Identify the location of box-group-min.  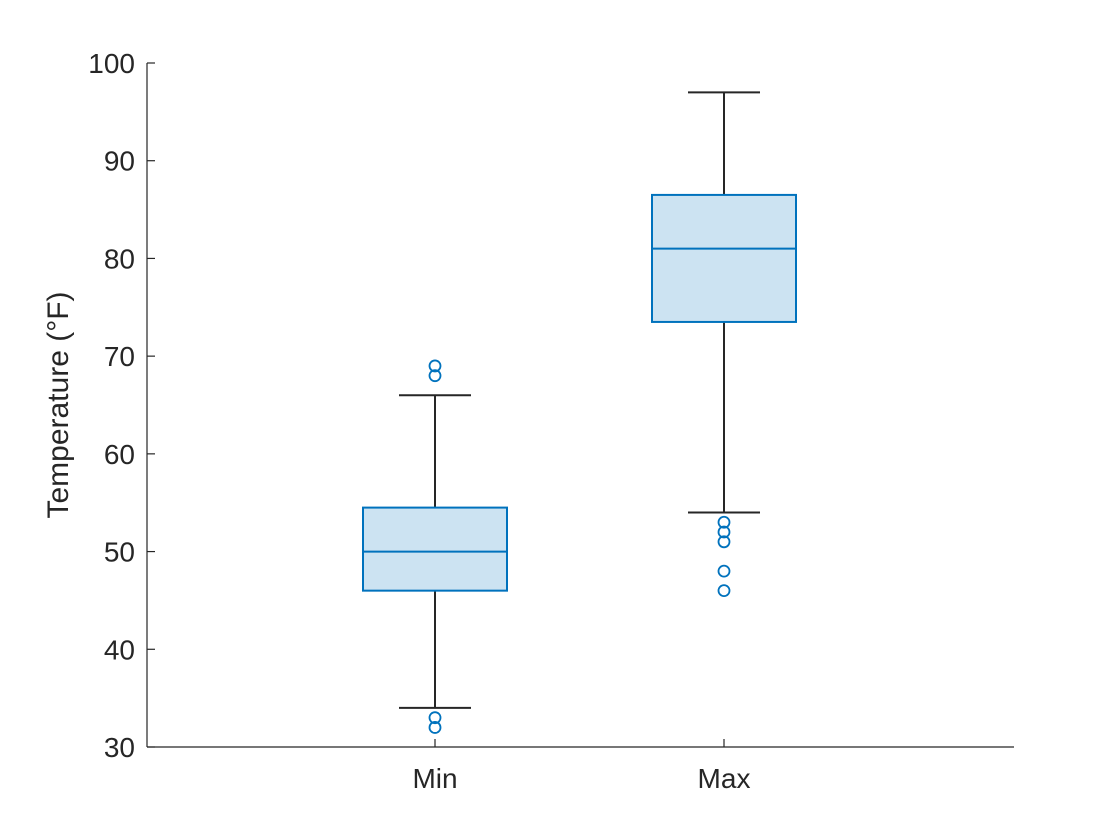
(435, 546).